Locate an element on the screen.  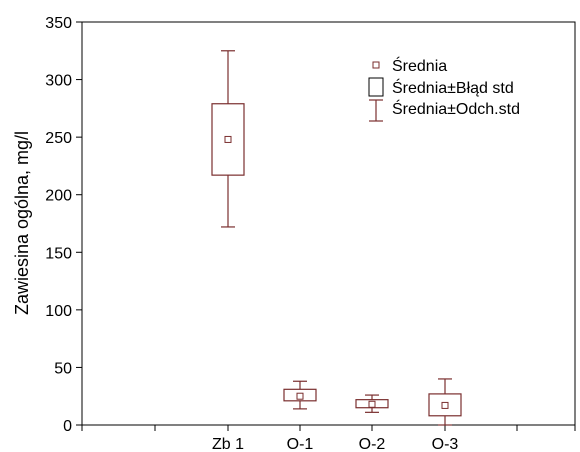
legend-mean-label: Średnia is located at coordinates (419, 65).